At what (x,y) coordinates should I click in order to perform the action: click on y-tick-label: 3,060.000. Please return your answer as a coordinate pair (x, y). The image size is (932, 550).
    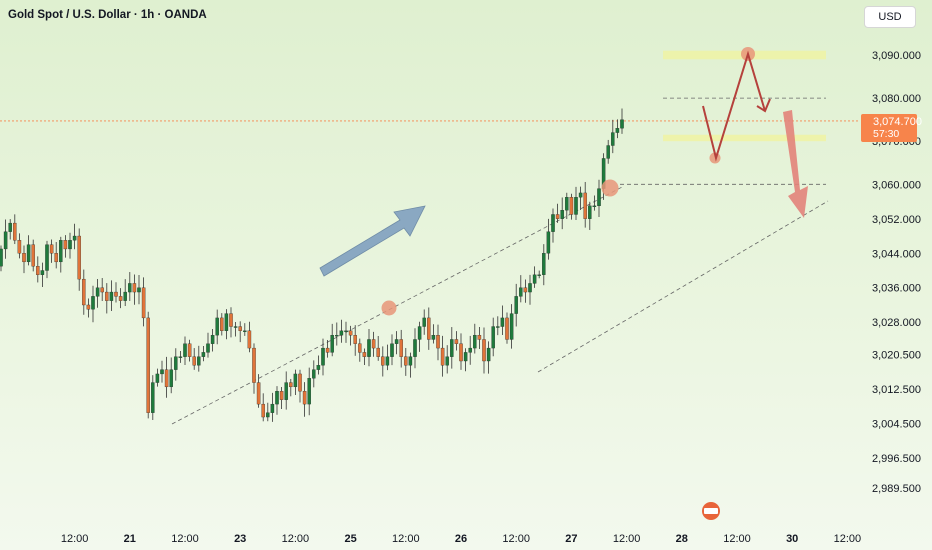
    Looking at the image, I should click on (896, 185).